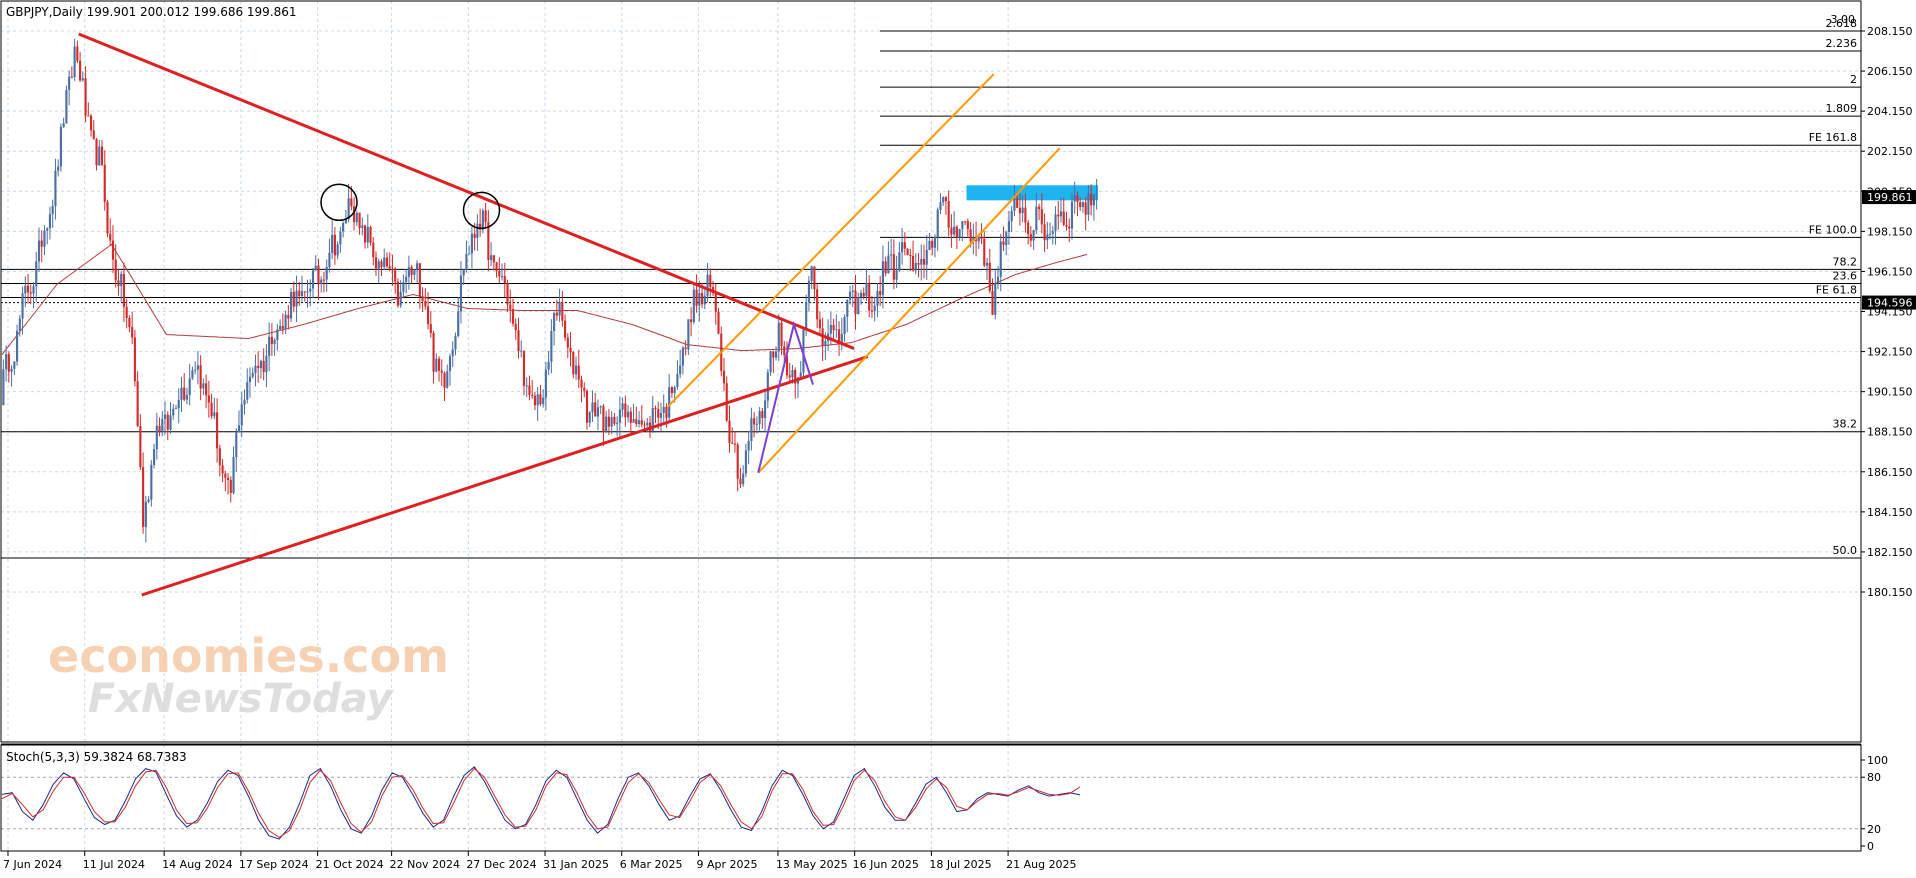  What do you see at coordinates (960, 864) in the screenshot?
I see `x-tick-label: 18 Jul 2025` at bounding box center [960, 864].